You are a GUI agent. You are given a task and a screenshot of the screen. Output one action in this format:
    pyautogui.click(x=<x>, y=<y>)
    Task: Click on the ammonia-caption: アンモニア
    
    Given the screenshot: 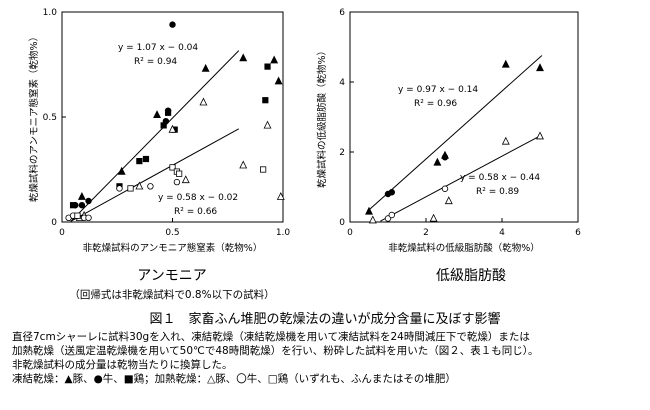 What is the action you would take?
    pyautogui.click(x=171, y=276)
    